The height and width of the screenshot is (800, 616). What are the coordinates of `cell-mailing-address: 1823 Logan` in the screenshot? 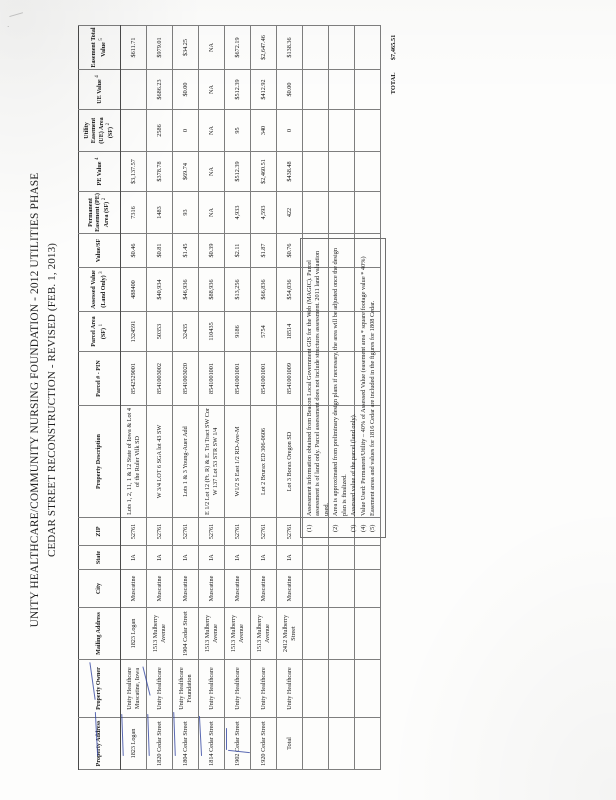 It's located at (133, 633).